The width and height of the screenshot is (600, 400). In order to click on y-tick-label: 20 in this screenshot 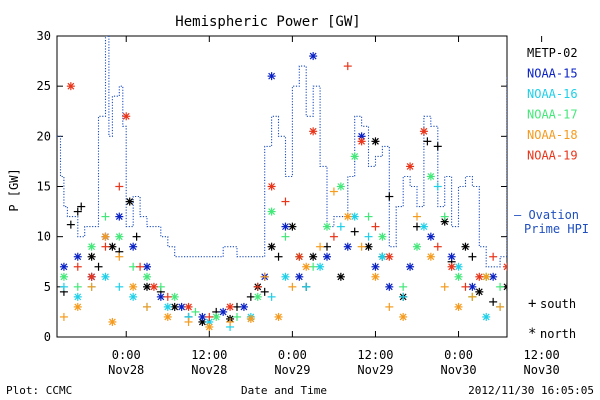, I will do `click(44, 136)`.